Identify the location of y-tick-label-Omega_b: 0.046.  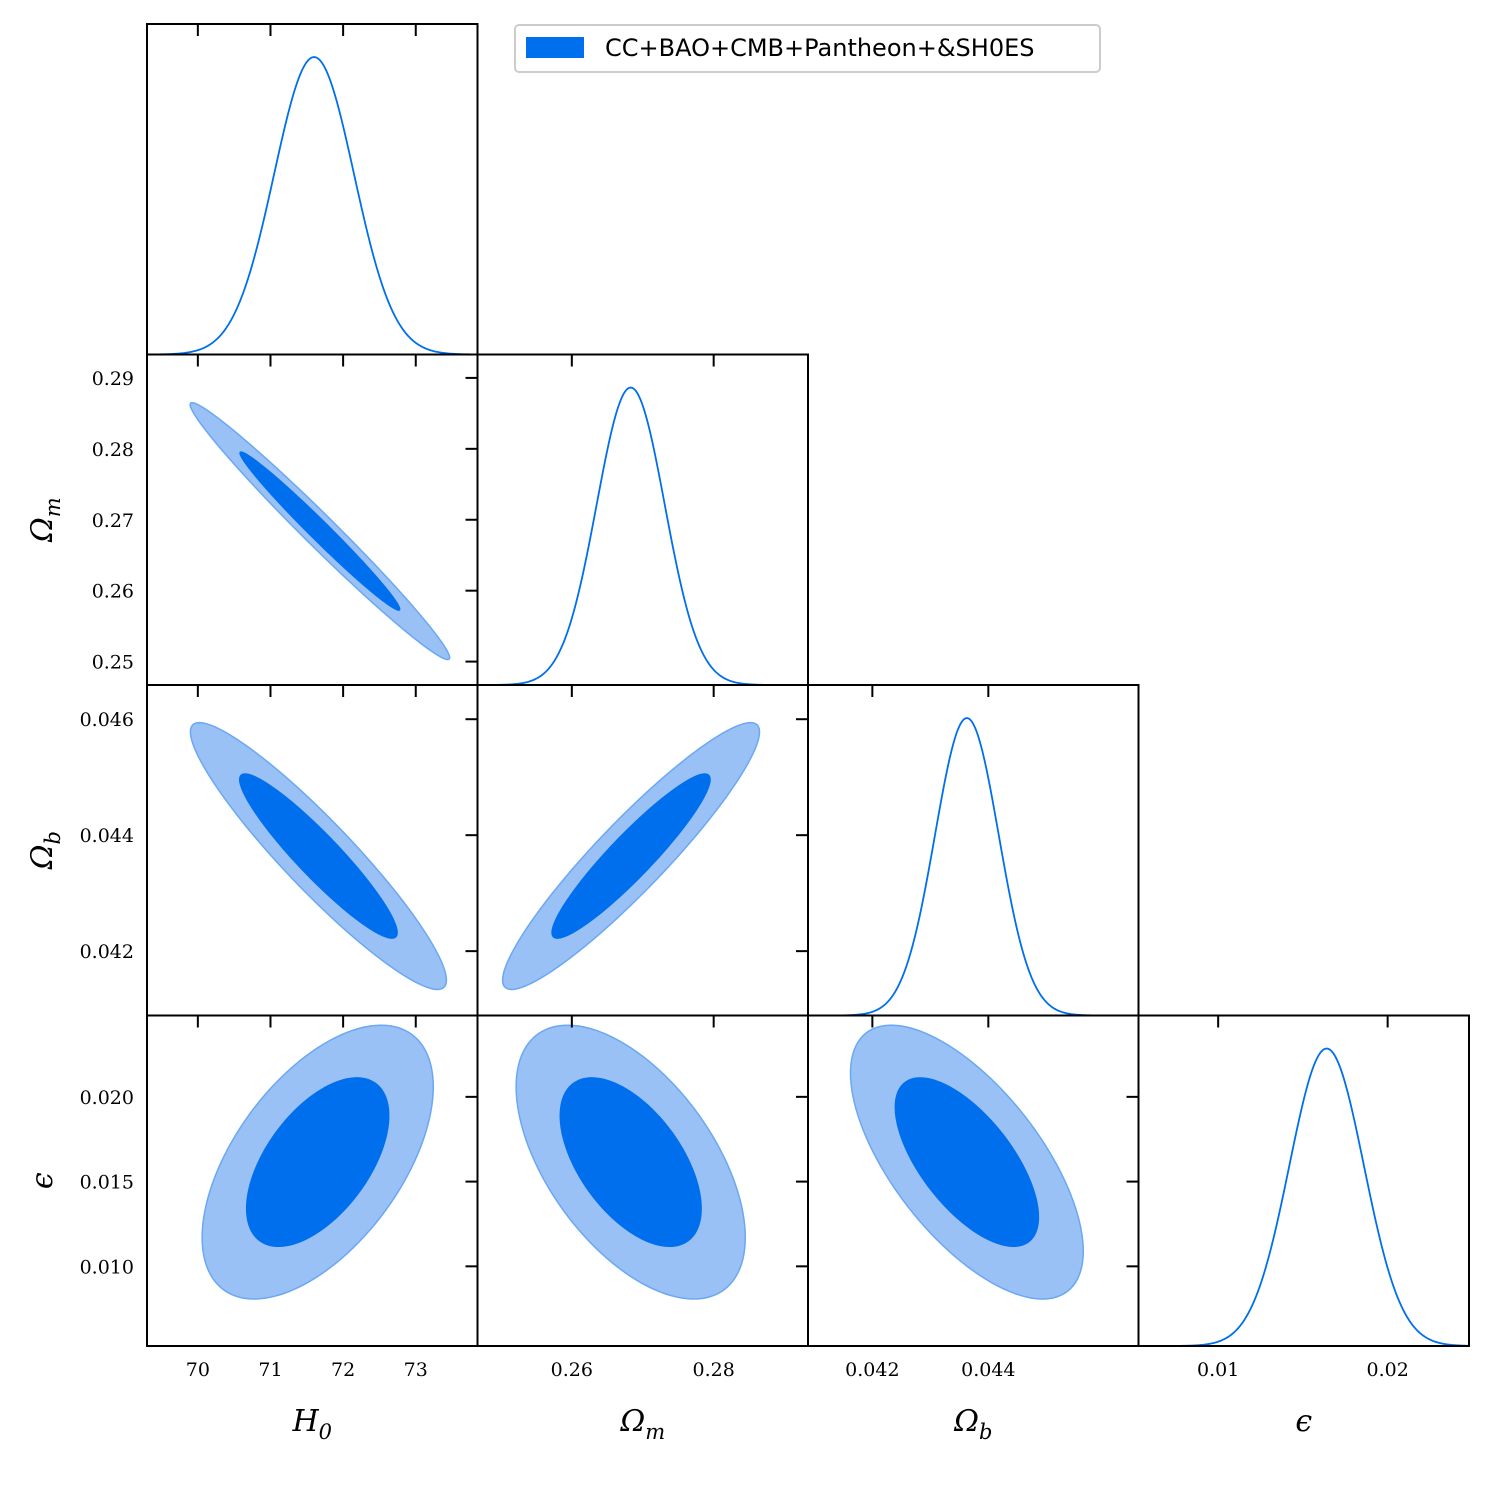
(107, 720).